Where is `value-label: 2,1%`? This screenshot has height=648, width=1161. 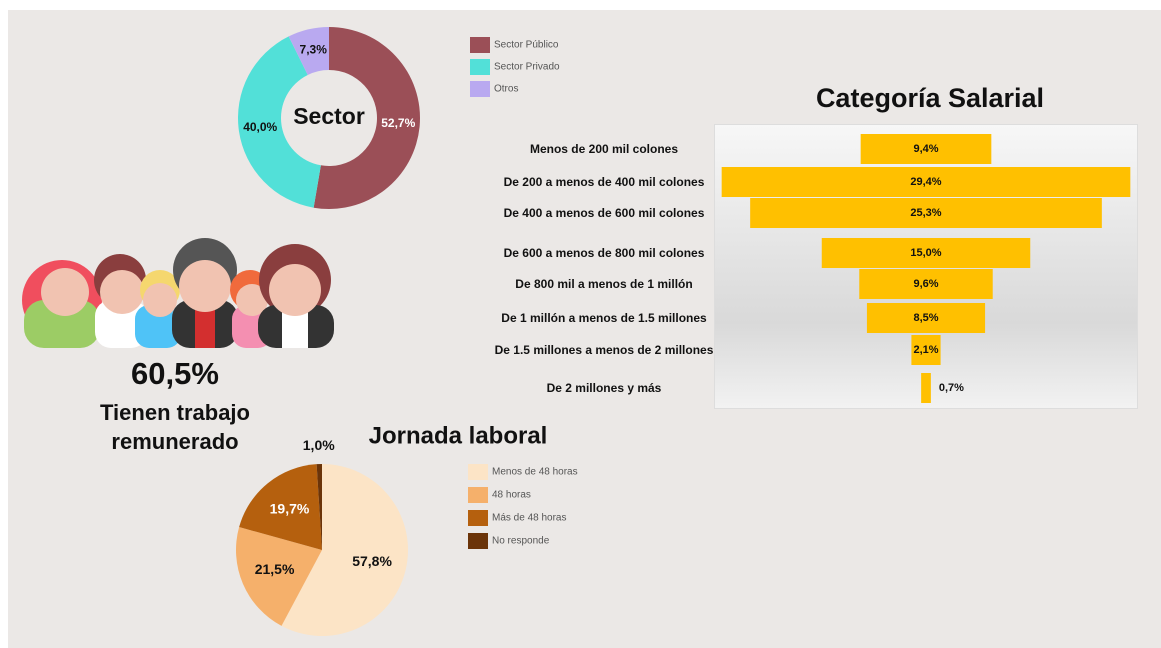 value-label: 2,1% is located at coordinates (925, 350).